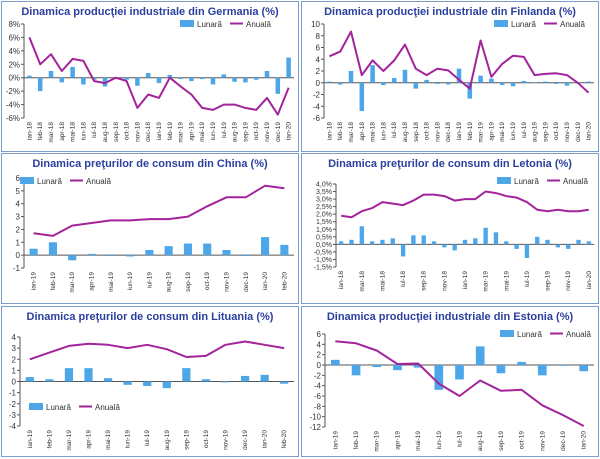 The image size is (600, 459). What do you see at coordinates (278, 132) in the screenshot?
I see `x-tick-label: dec-19` at bounding box center [278, 132].